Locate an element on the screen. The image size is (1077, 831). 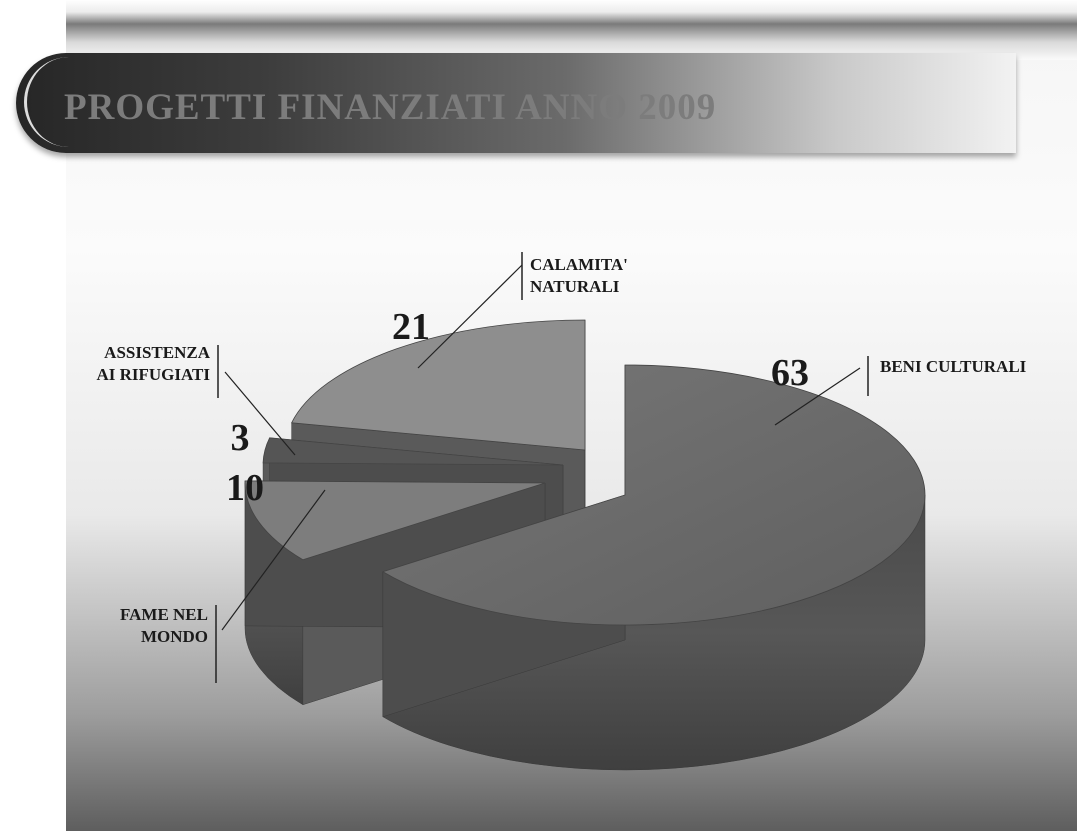
category-label-beni-culturali: BENI CULTURALI is located at coordinates (953, 366).